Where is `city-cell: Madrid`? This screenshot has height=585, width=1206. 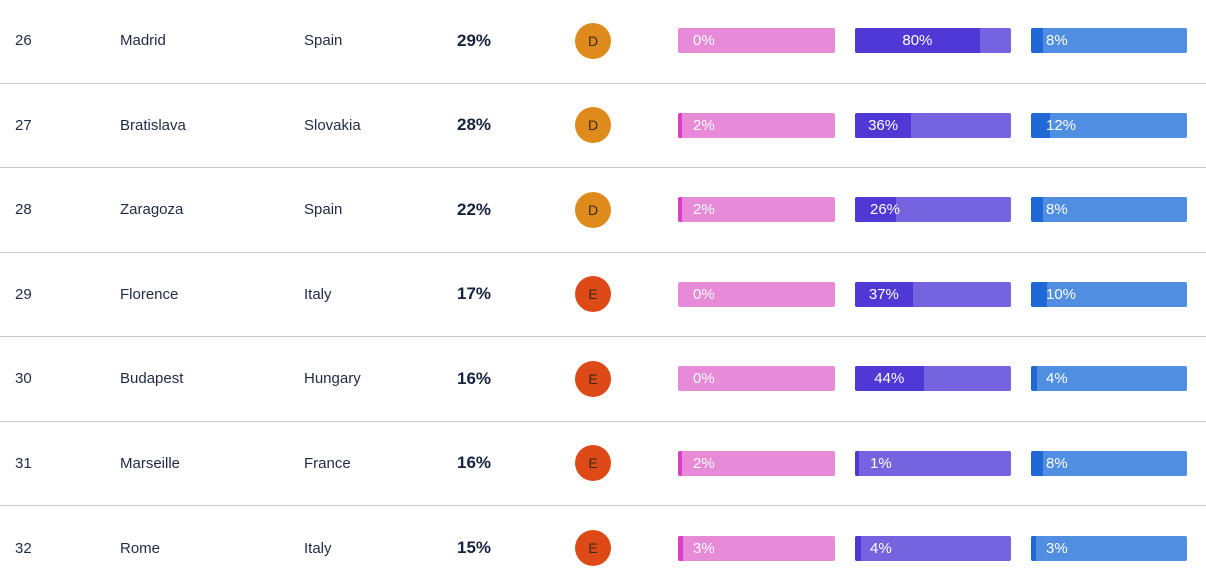
city-cell: Madrid is located at coordinates (143, 41).